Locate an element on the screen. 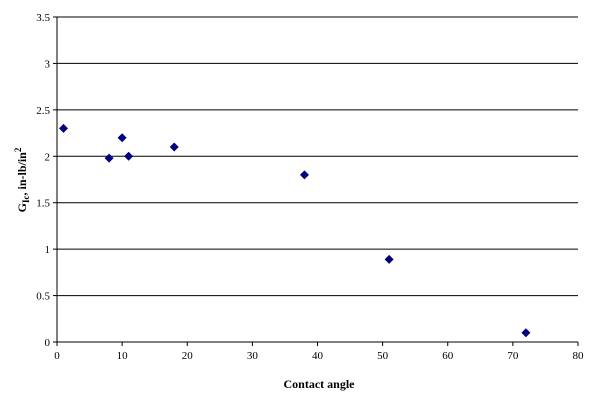  x-tick-label: 80 is located at coordinates (579, 356).